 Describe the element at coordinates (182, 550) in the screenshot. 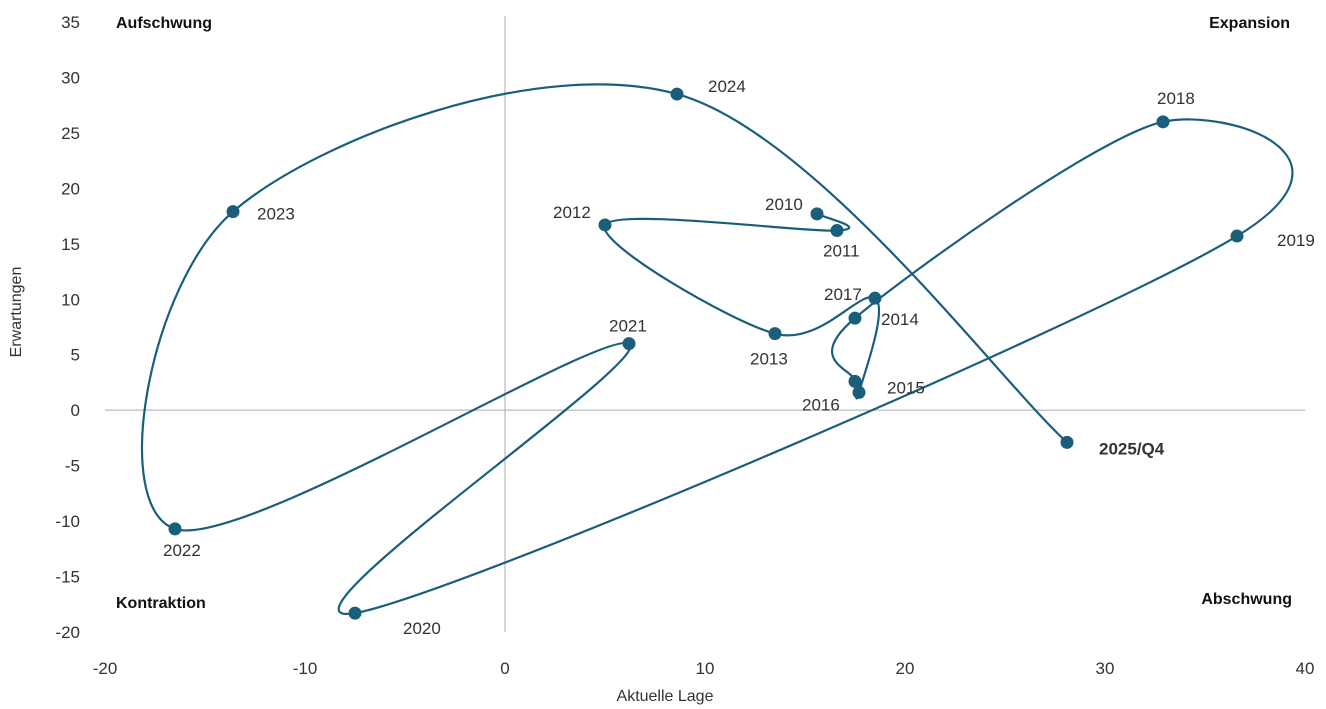

I see `point-label: 2022` at that location.